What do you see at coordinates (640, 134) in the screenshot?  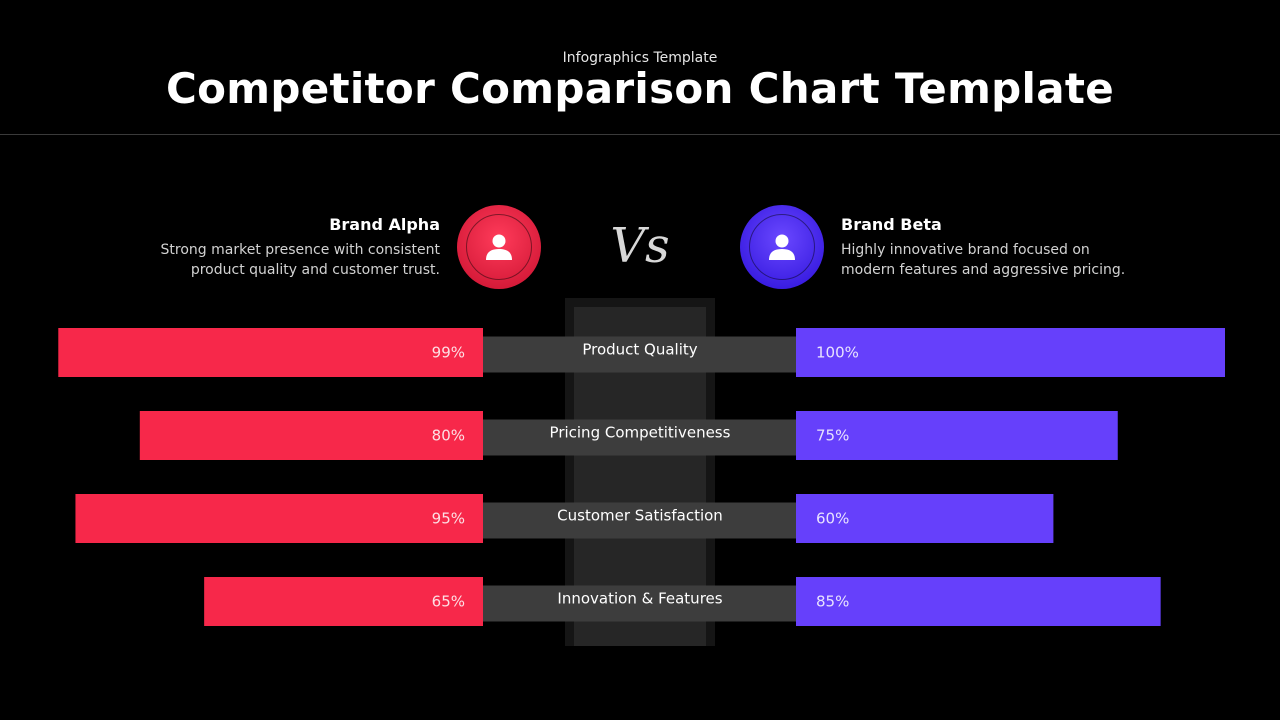 I see `header-divider` at bounding box center [640, 134].